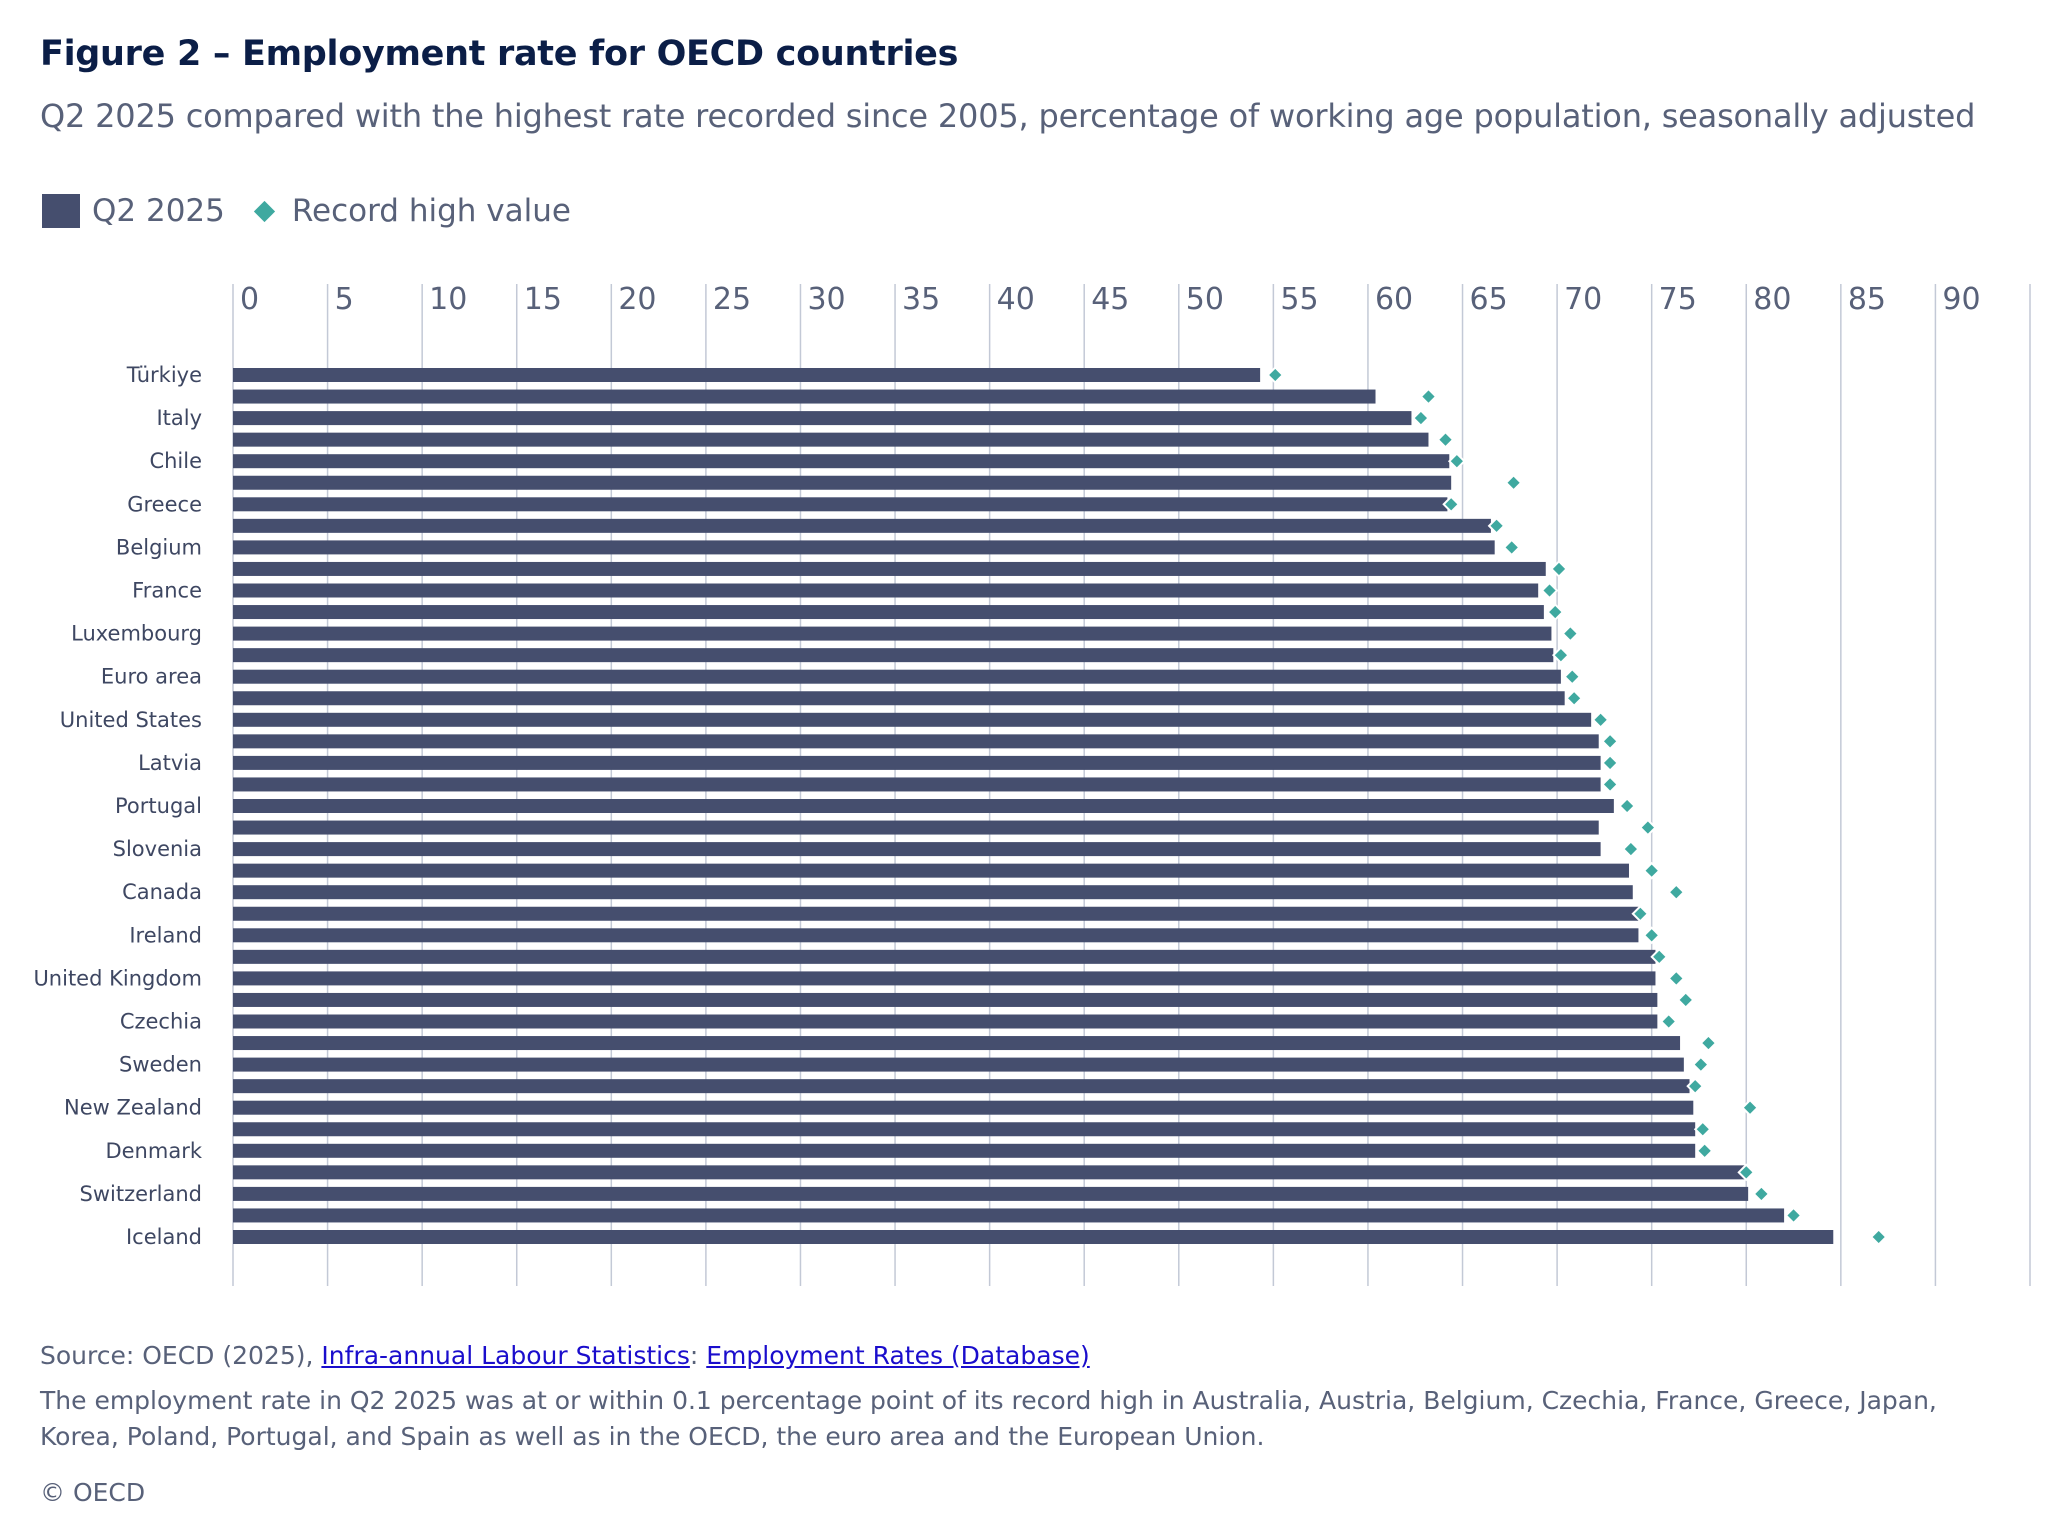 The height and width of the screenshot is (1536, 2048). Describe the element at coordinates (161, 1022) in the screenshot. I see `category-label: Czechia` at that location.